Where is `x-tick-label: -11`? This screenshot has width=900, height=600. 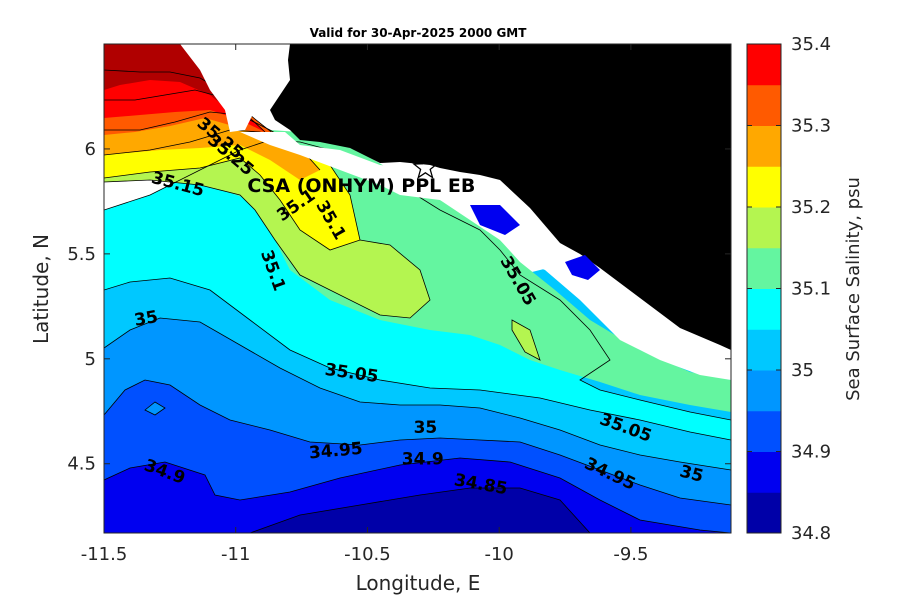 x-tick-label: -11 is located at coordinates (235, 554).